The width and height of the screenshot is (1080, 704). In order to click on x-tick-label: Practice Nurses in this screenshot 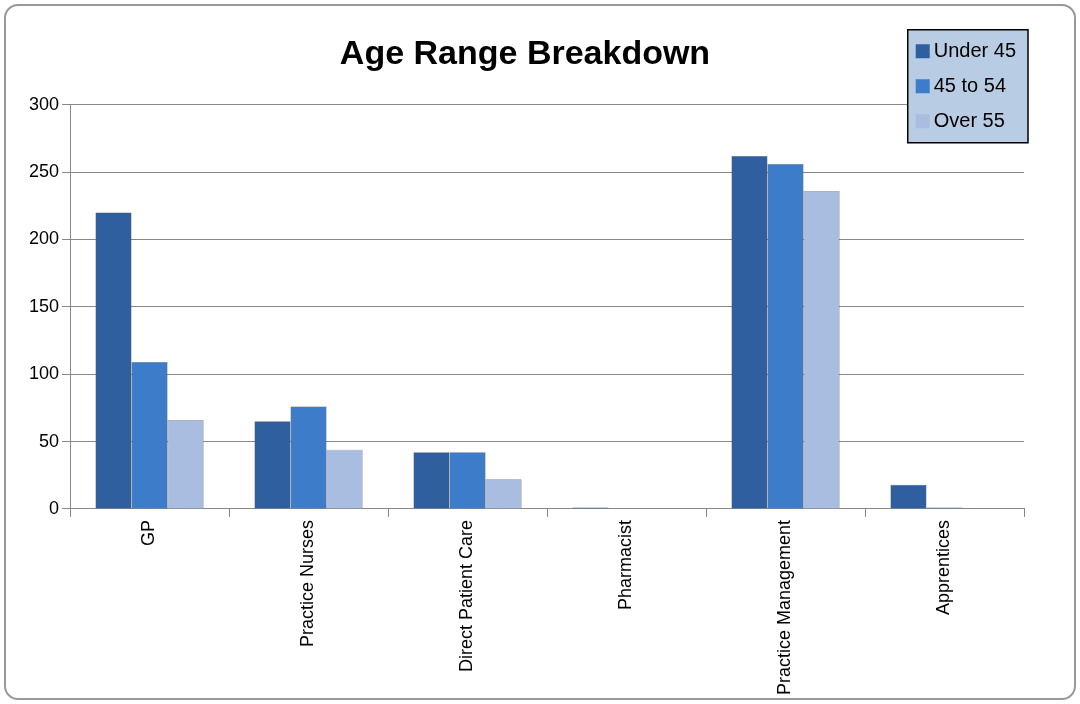, I will do `click(307, 583)`.